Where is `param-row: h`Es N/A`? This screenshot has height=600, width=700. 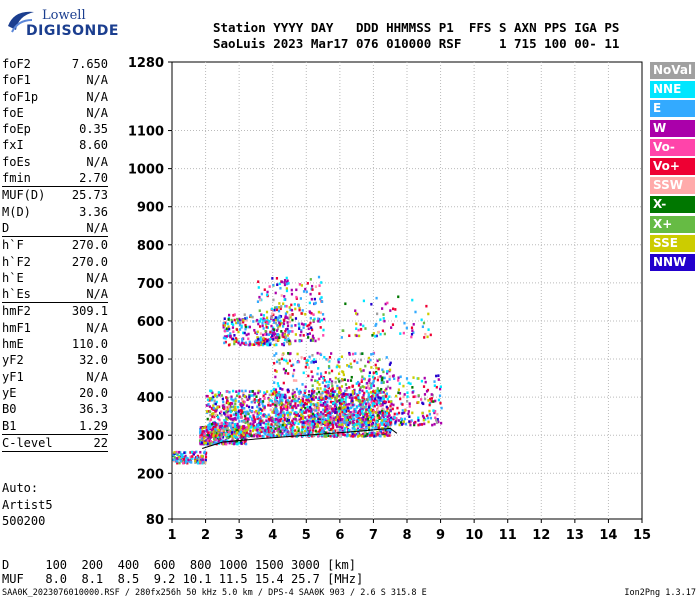 param-row: h`Es N/A is located at coordinates (55, 294).